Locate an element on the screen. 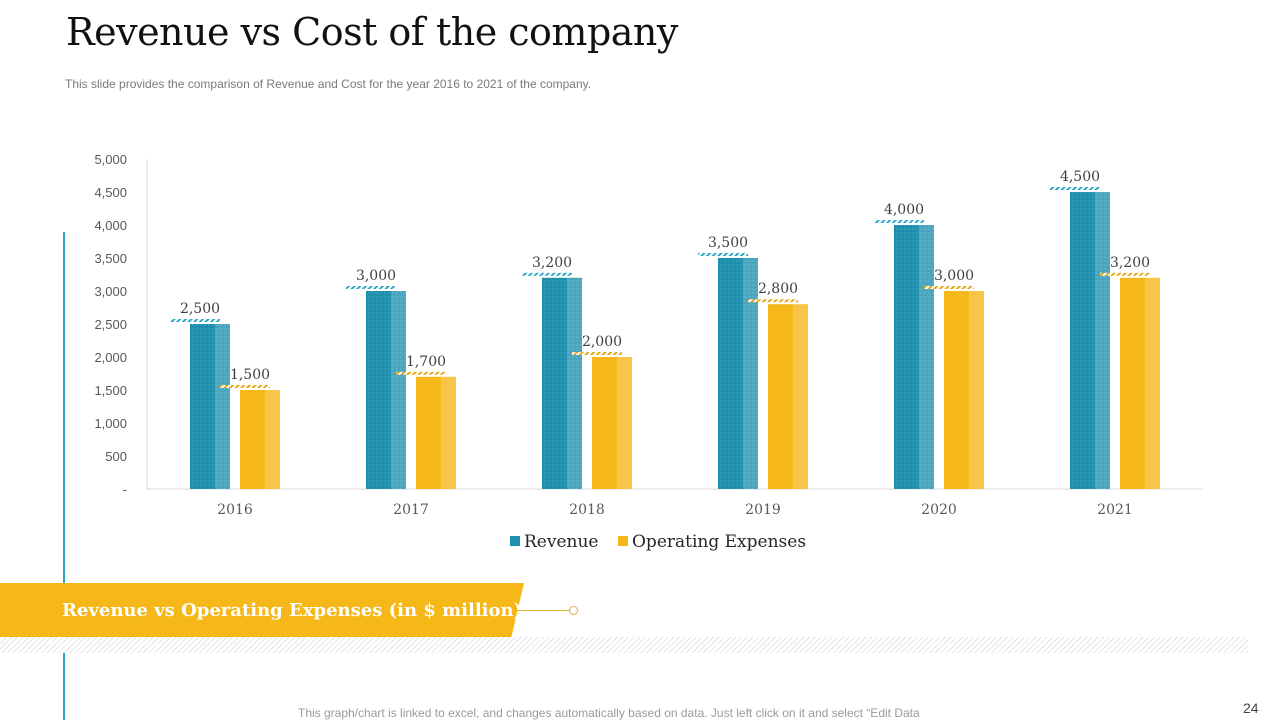 This screenshot has width=1280, height=720. bar-revenue-2017 is located at coordinates (376, 387).